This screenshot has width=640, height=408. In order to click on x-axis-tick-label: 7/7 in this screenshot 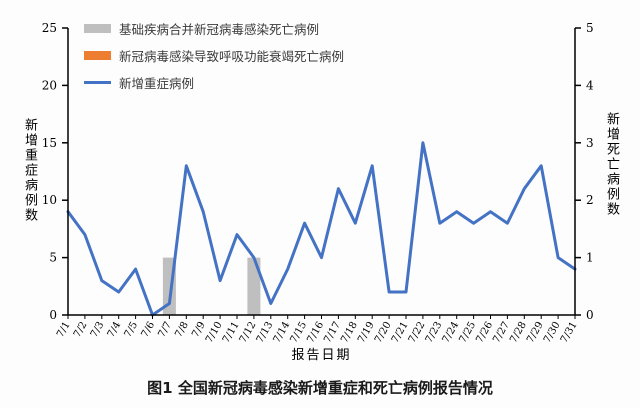, I will do `click(165, 329)`.